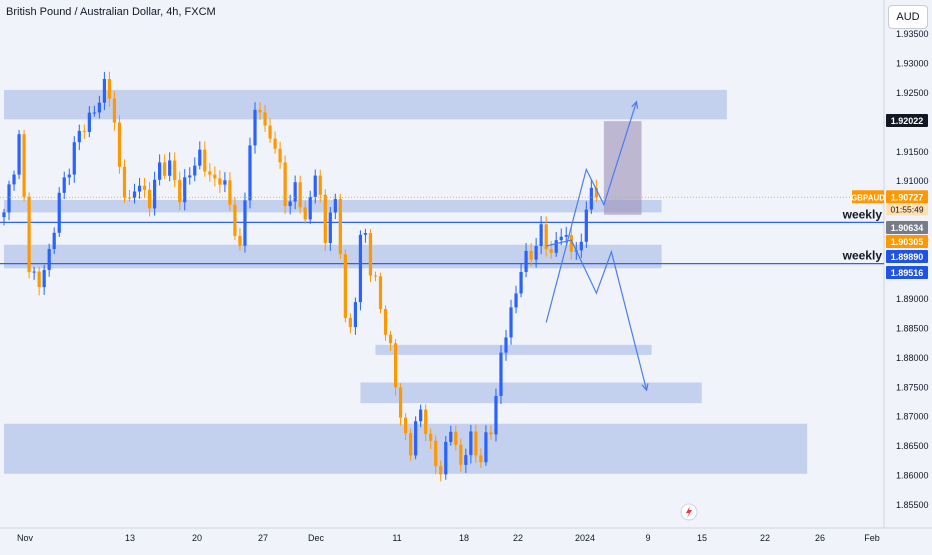 The image size is (932, 555). What do you see at coordinates (912, 328) in the screenshot?
I see `y-tick-label: 1.88500` at bounding box center [912, 328].